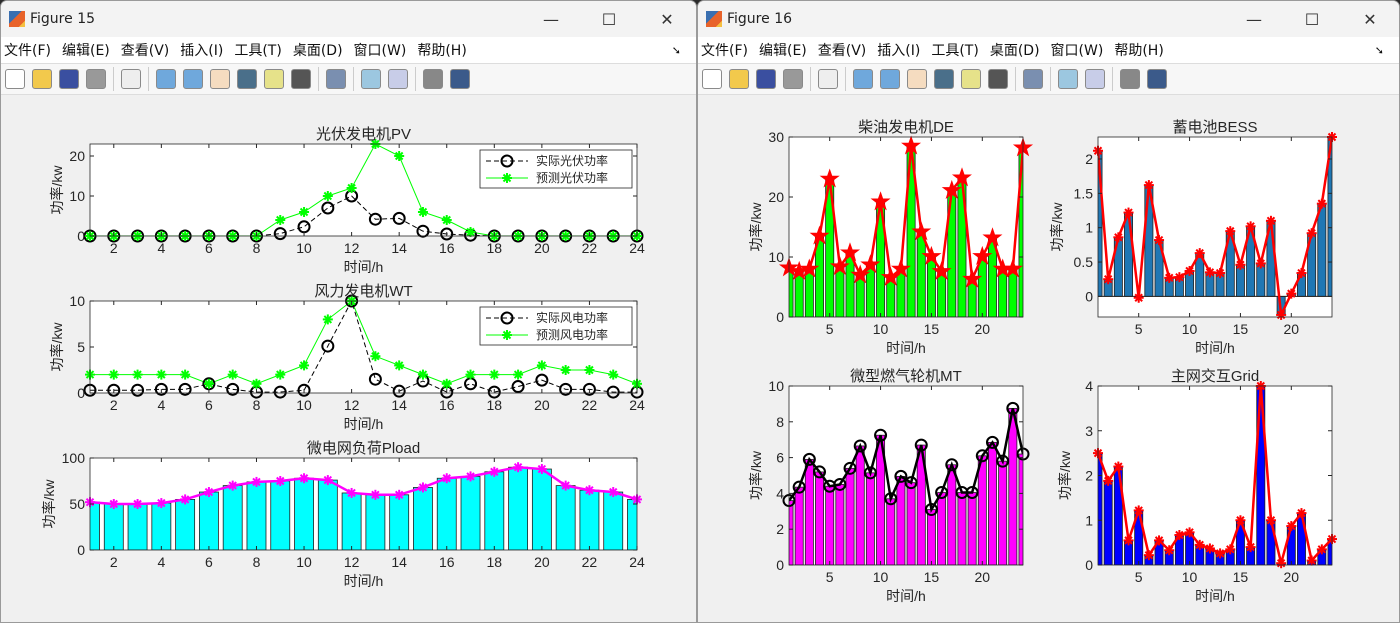 Image resolution: width=1400 pixels, height=623 pixels. Describe the element at coordinates (81, 347) in the screenshot. I see `y-tick-label: 5` at that location.